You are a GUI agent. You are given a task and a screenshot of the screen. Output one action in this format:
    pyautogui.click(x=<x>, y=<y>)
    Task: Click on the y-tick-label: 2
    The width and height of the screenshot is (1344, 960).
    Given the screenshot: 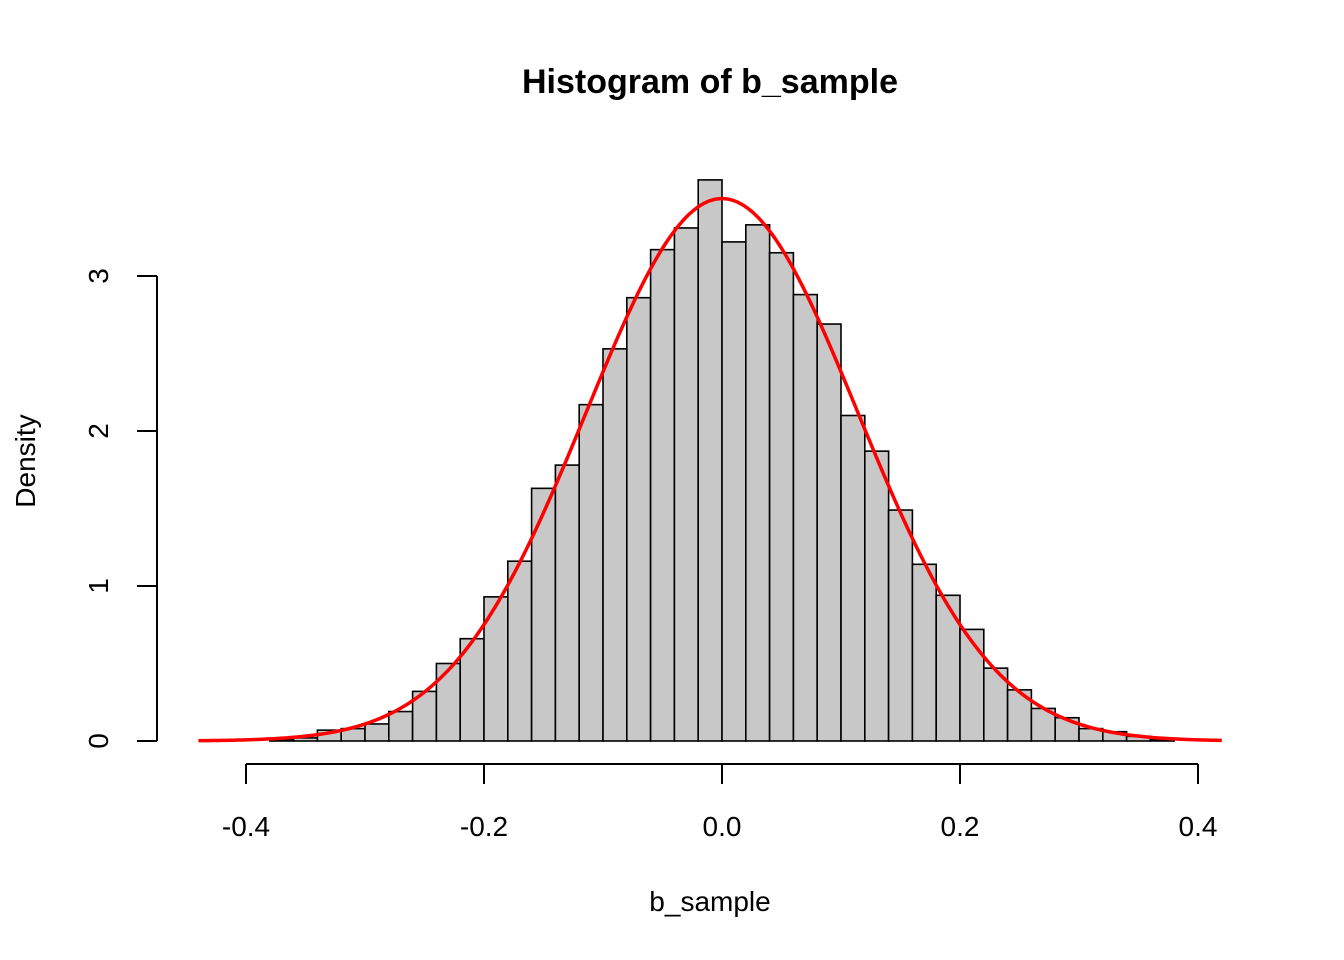 What is the action you would take?
    pyautogui.click(x=98, y=431)
    